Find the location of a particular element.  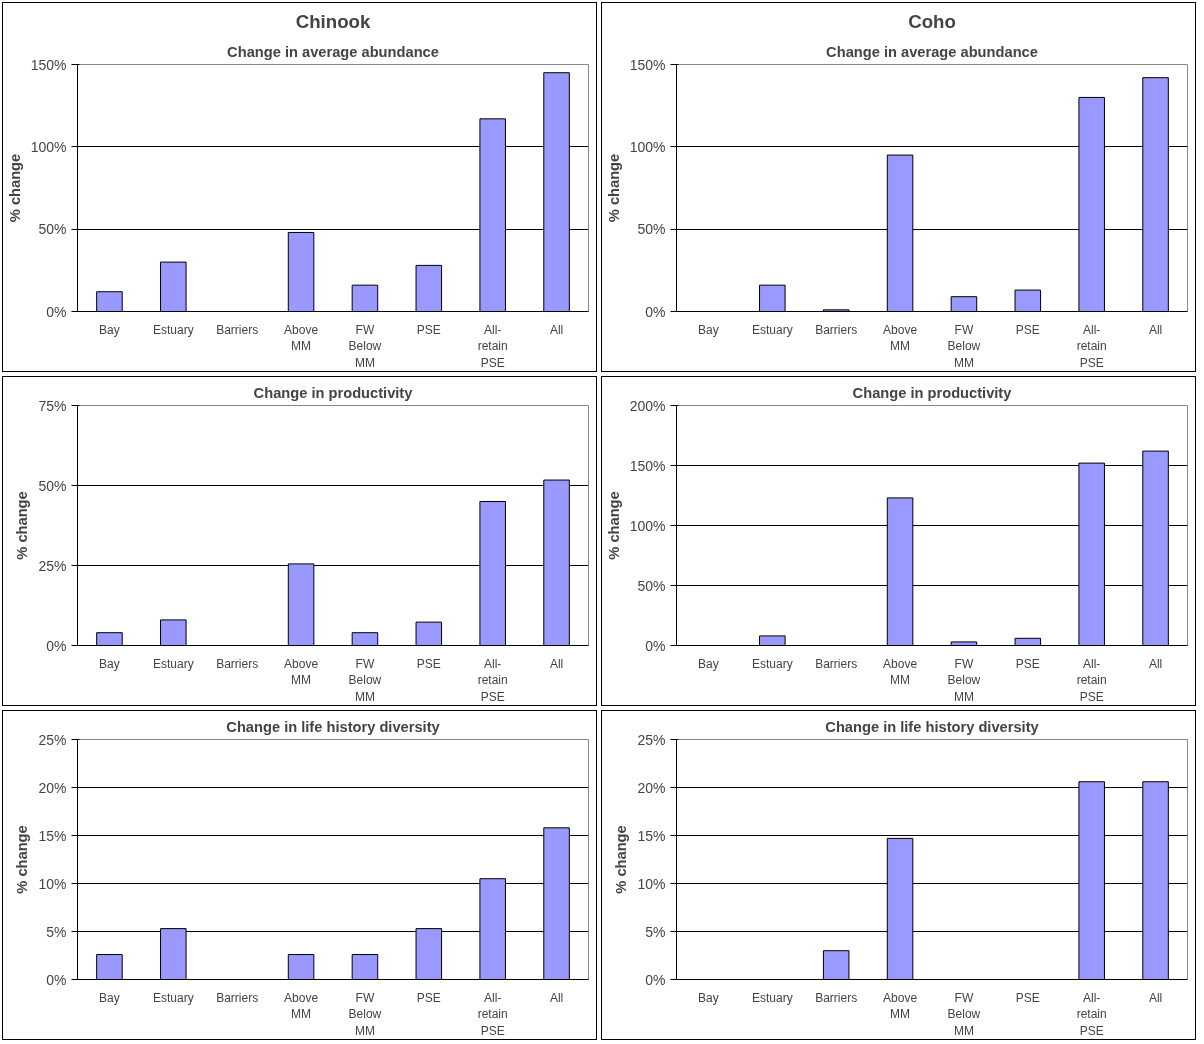

chart-subtitle: Coho is located at coordinates (932, 21).